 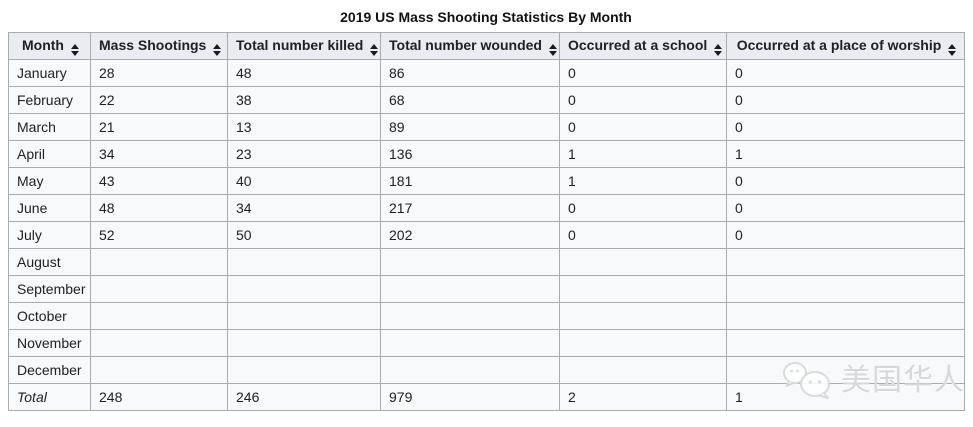 I want to click on column-header-label: Total number wounded, so click(x=465, y=45).